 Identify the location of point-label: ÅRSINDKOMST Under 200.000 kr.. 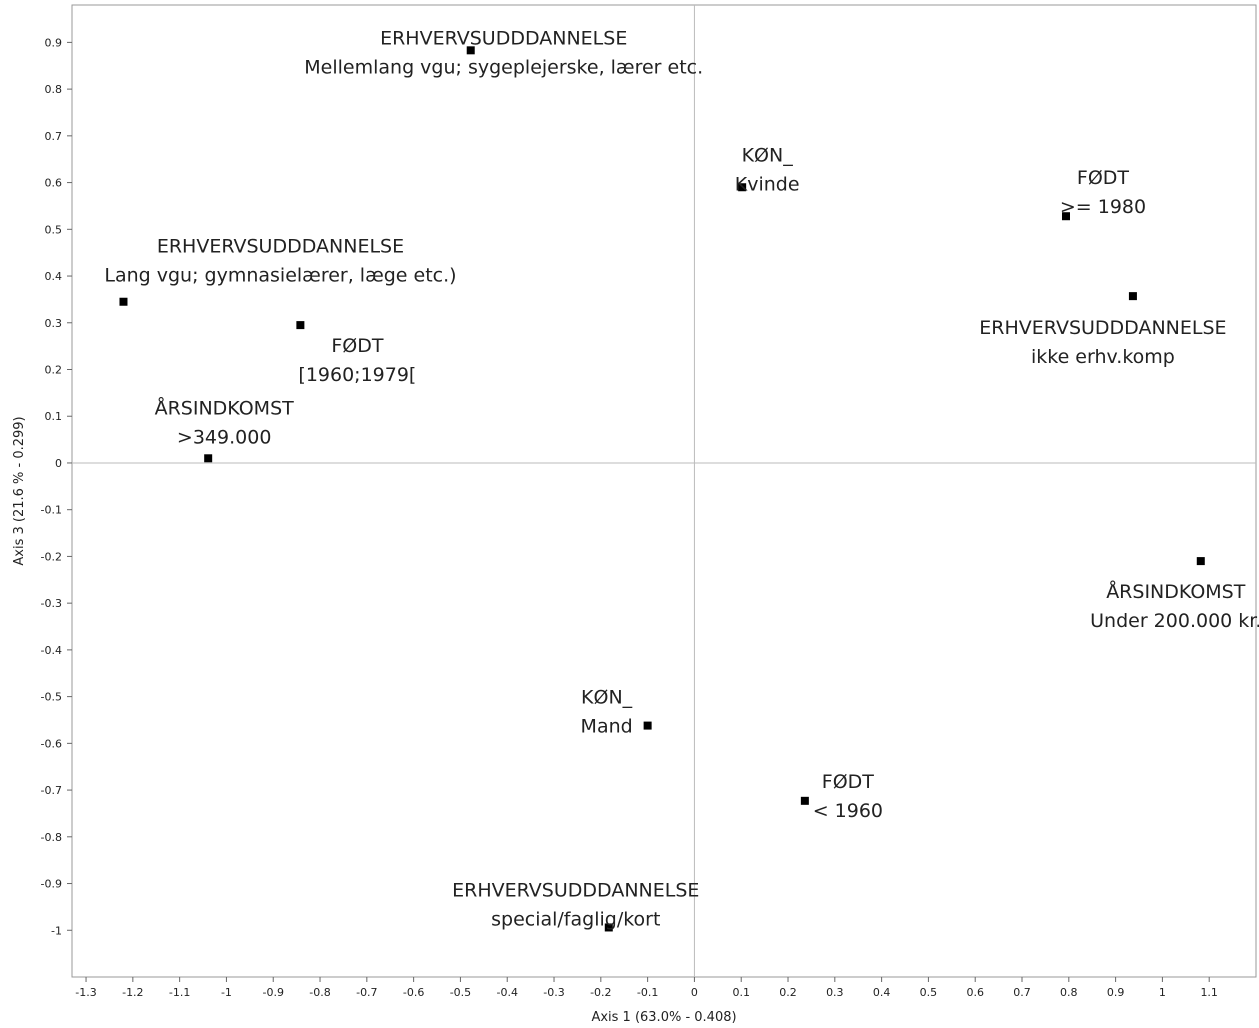
(1174, 606).